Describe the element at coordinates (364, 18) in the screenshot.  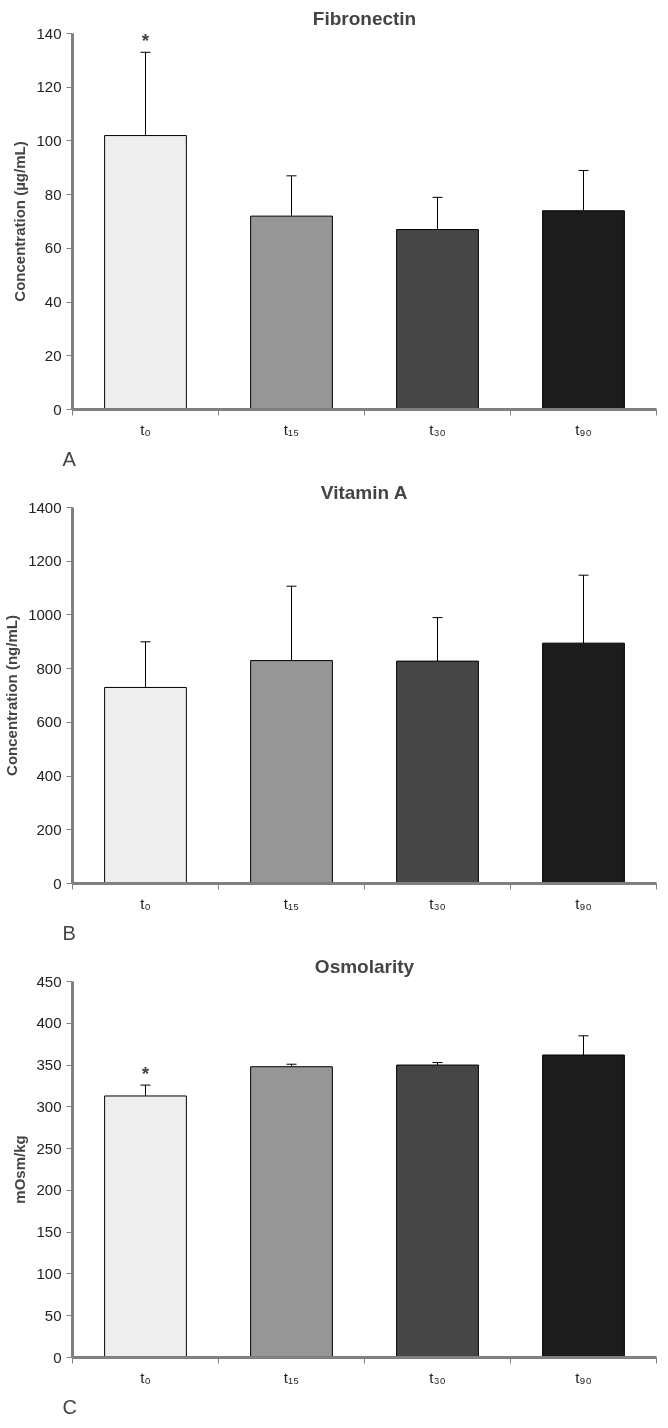
I see `chart-title: Fibronectin` at that location.